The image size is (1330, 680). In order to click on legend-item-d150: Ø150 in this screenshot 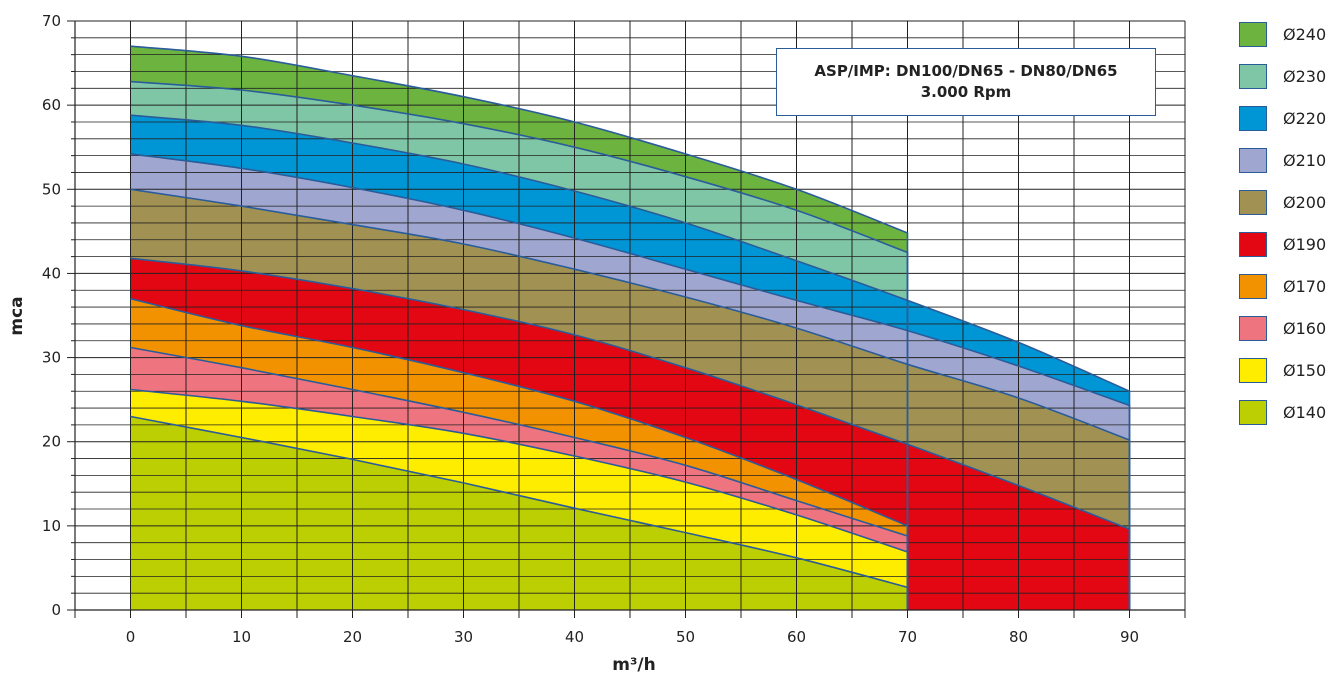, I will do `click(1284, 379)`.